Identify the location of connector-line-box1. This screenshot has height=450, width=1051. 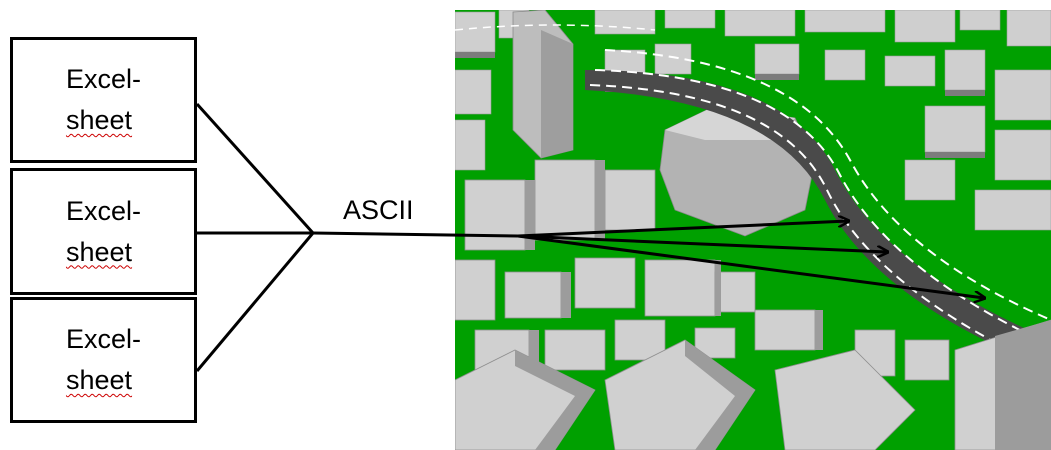
(255, 168).